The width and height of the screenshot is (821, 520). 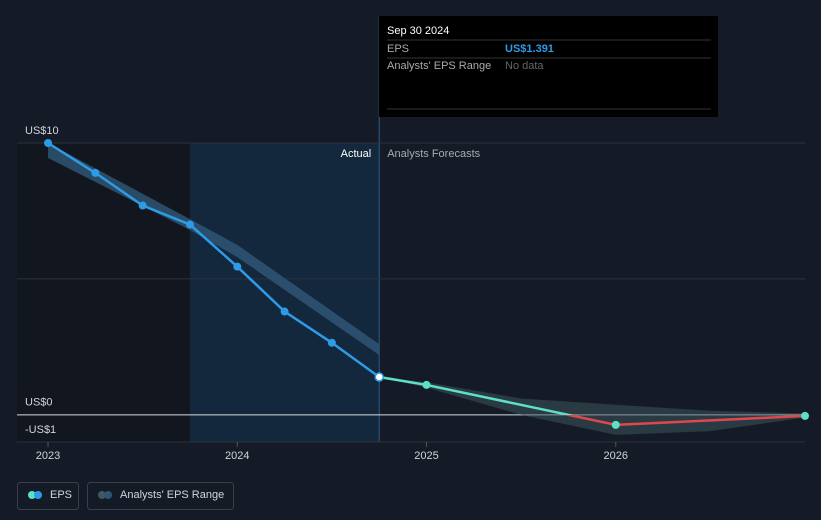 I want to click on eps-range-forecast-band, so click(x=592, y=406).